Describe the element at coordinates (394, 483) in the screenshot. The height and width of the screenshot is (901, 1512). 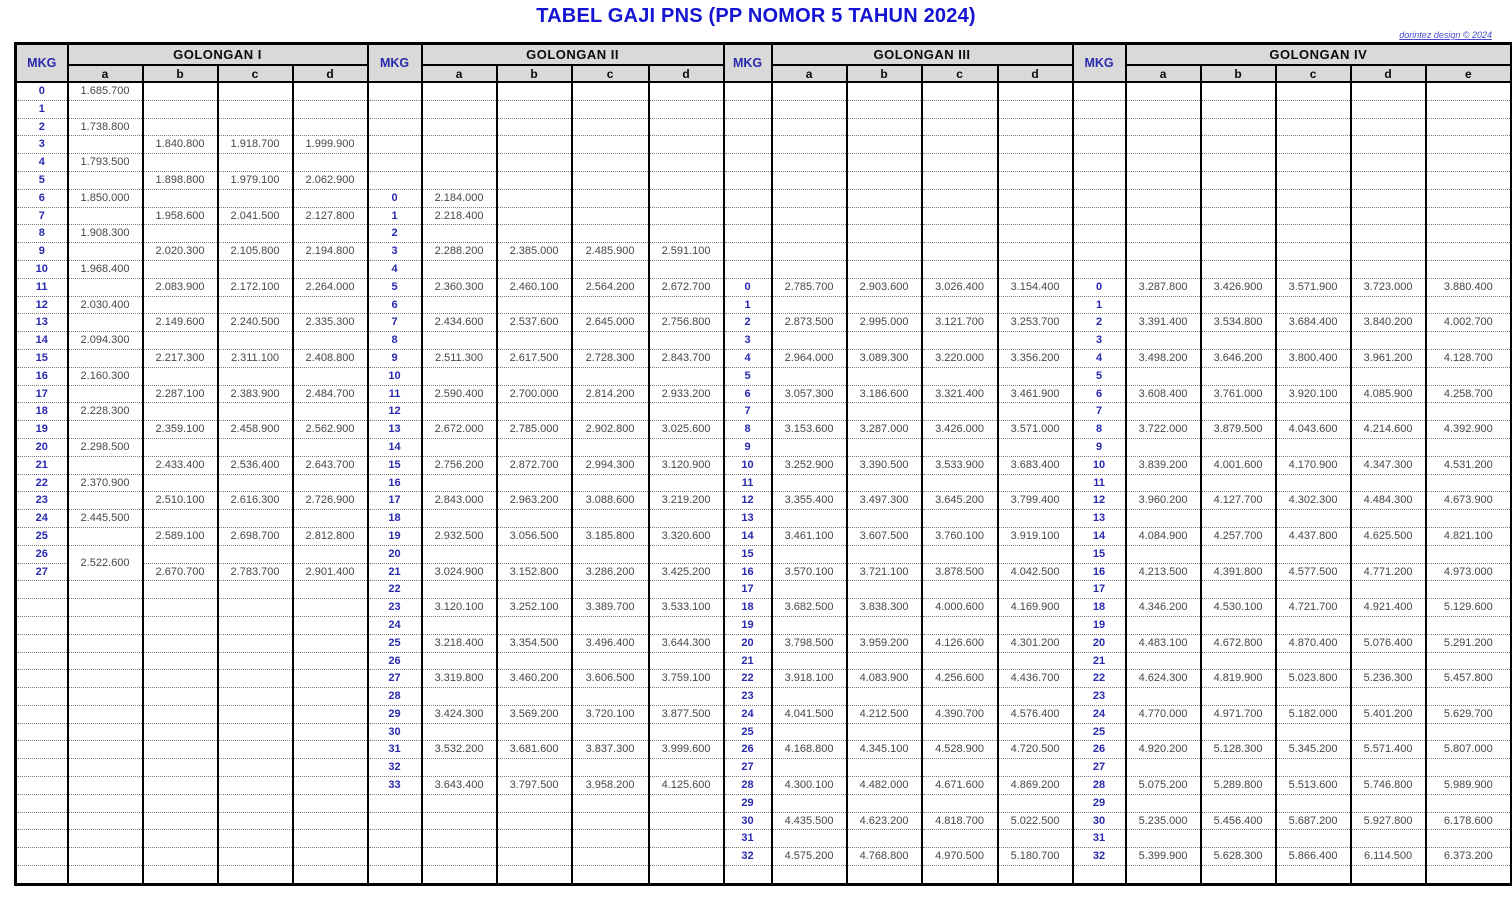
I see `mkg-cell: 16` at that location.